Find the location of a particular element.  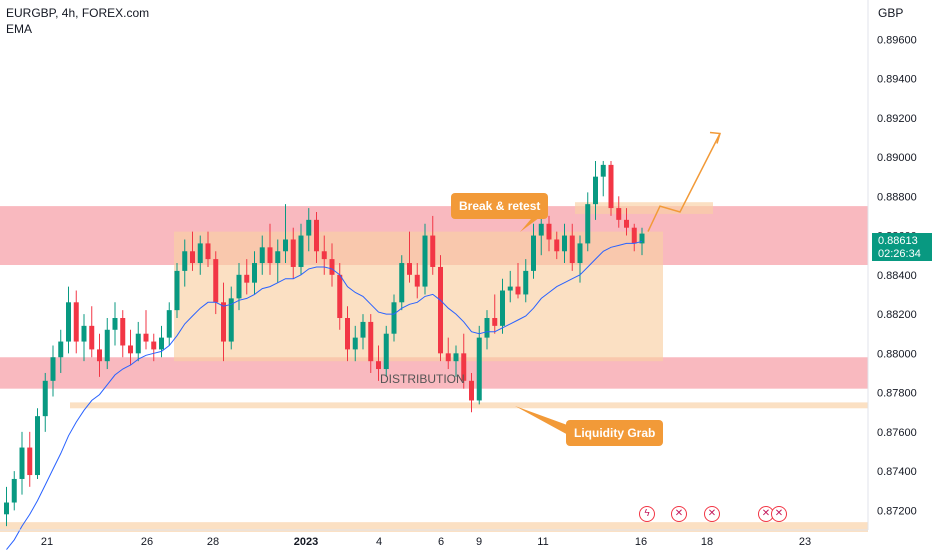

zone-retest is located at coordinates (644, 208).